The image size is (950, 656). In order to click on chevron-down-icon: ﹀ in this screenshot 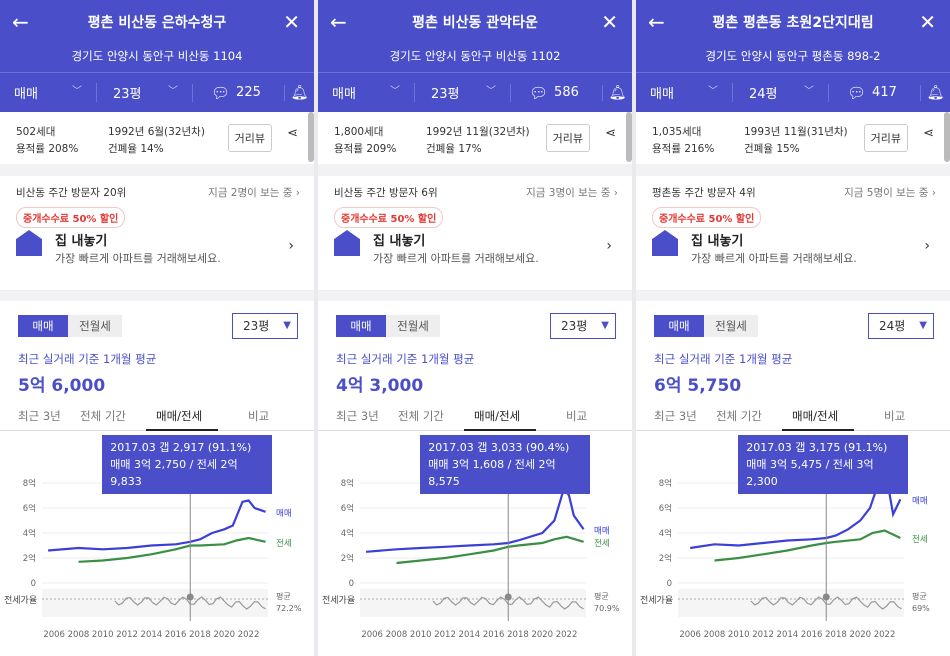, I will do `click(809, 91)`.